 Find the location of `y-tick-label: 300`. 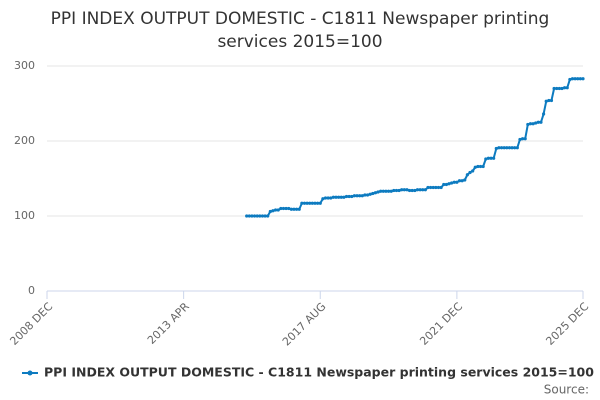

y-tick-label: 300 is located at coordinates (24, 65).